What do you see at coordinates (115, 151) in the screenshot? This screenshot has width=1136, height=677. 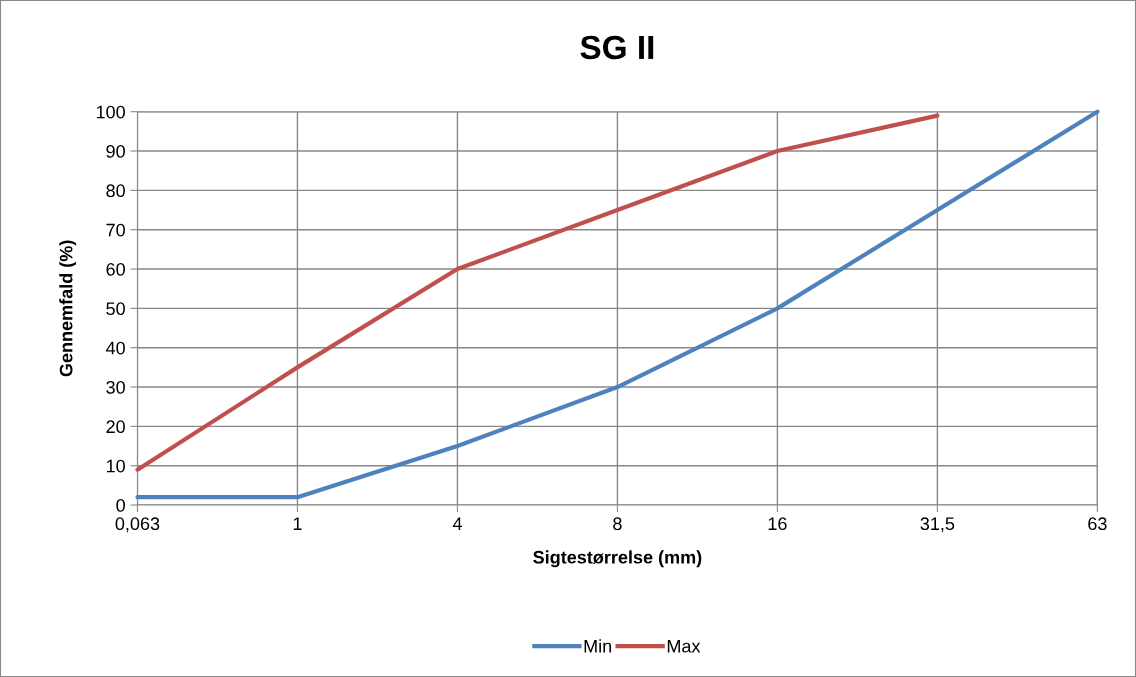 I see `y-tick-label: 90` at bounding box center [115, 151].